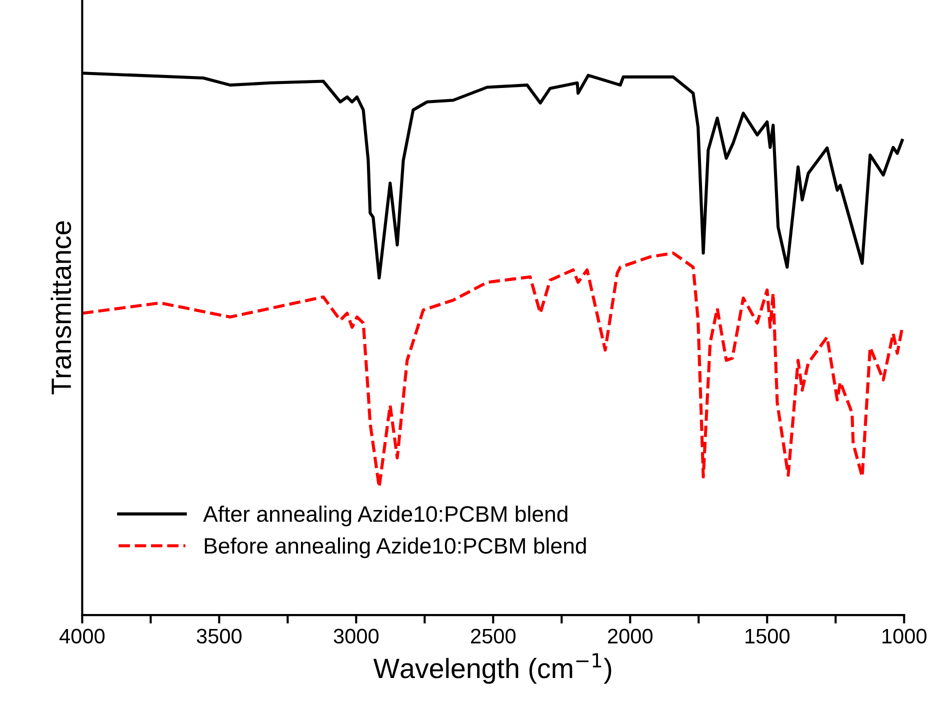 The image size is (934, 716). What do you see at coordinates (630, 636) in the screenshot?
I see `x-tick-label: 2000` at bounding box center [630, 636].